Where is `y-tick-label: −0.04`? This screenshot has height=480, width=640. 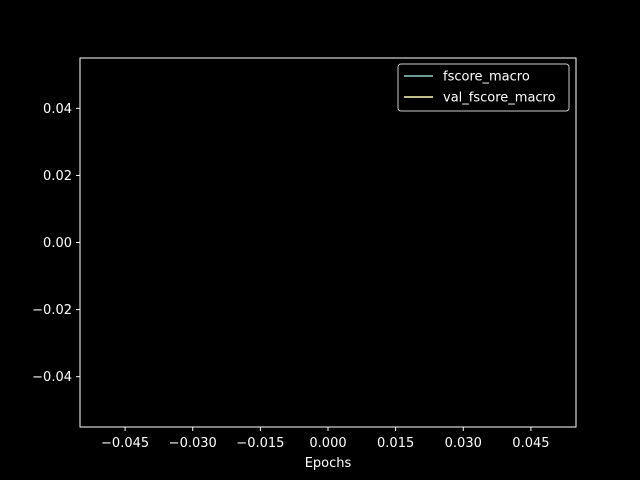
y-tick-label: −0.04 is located at coordinates (52, 377).